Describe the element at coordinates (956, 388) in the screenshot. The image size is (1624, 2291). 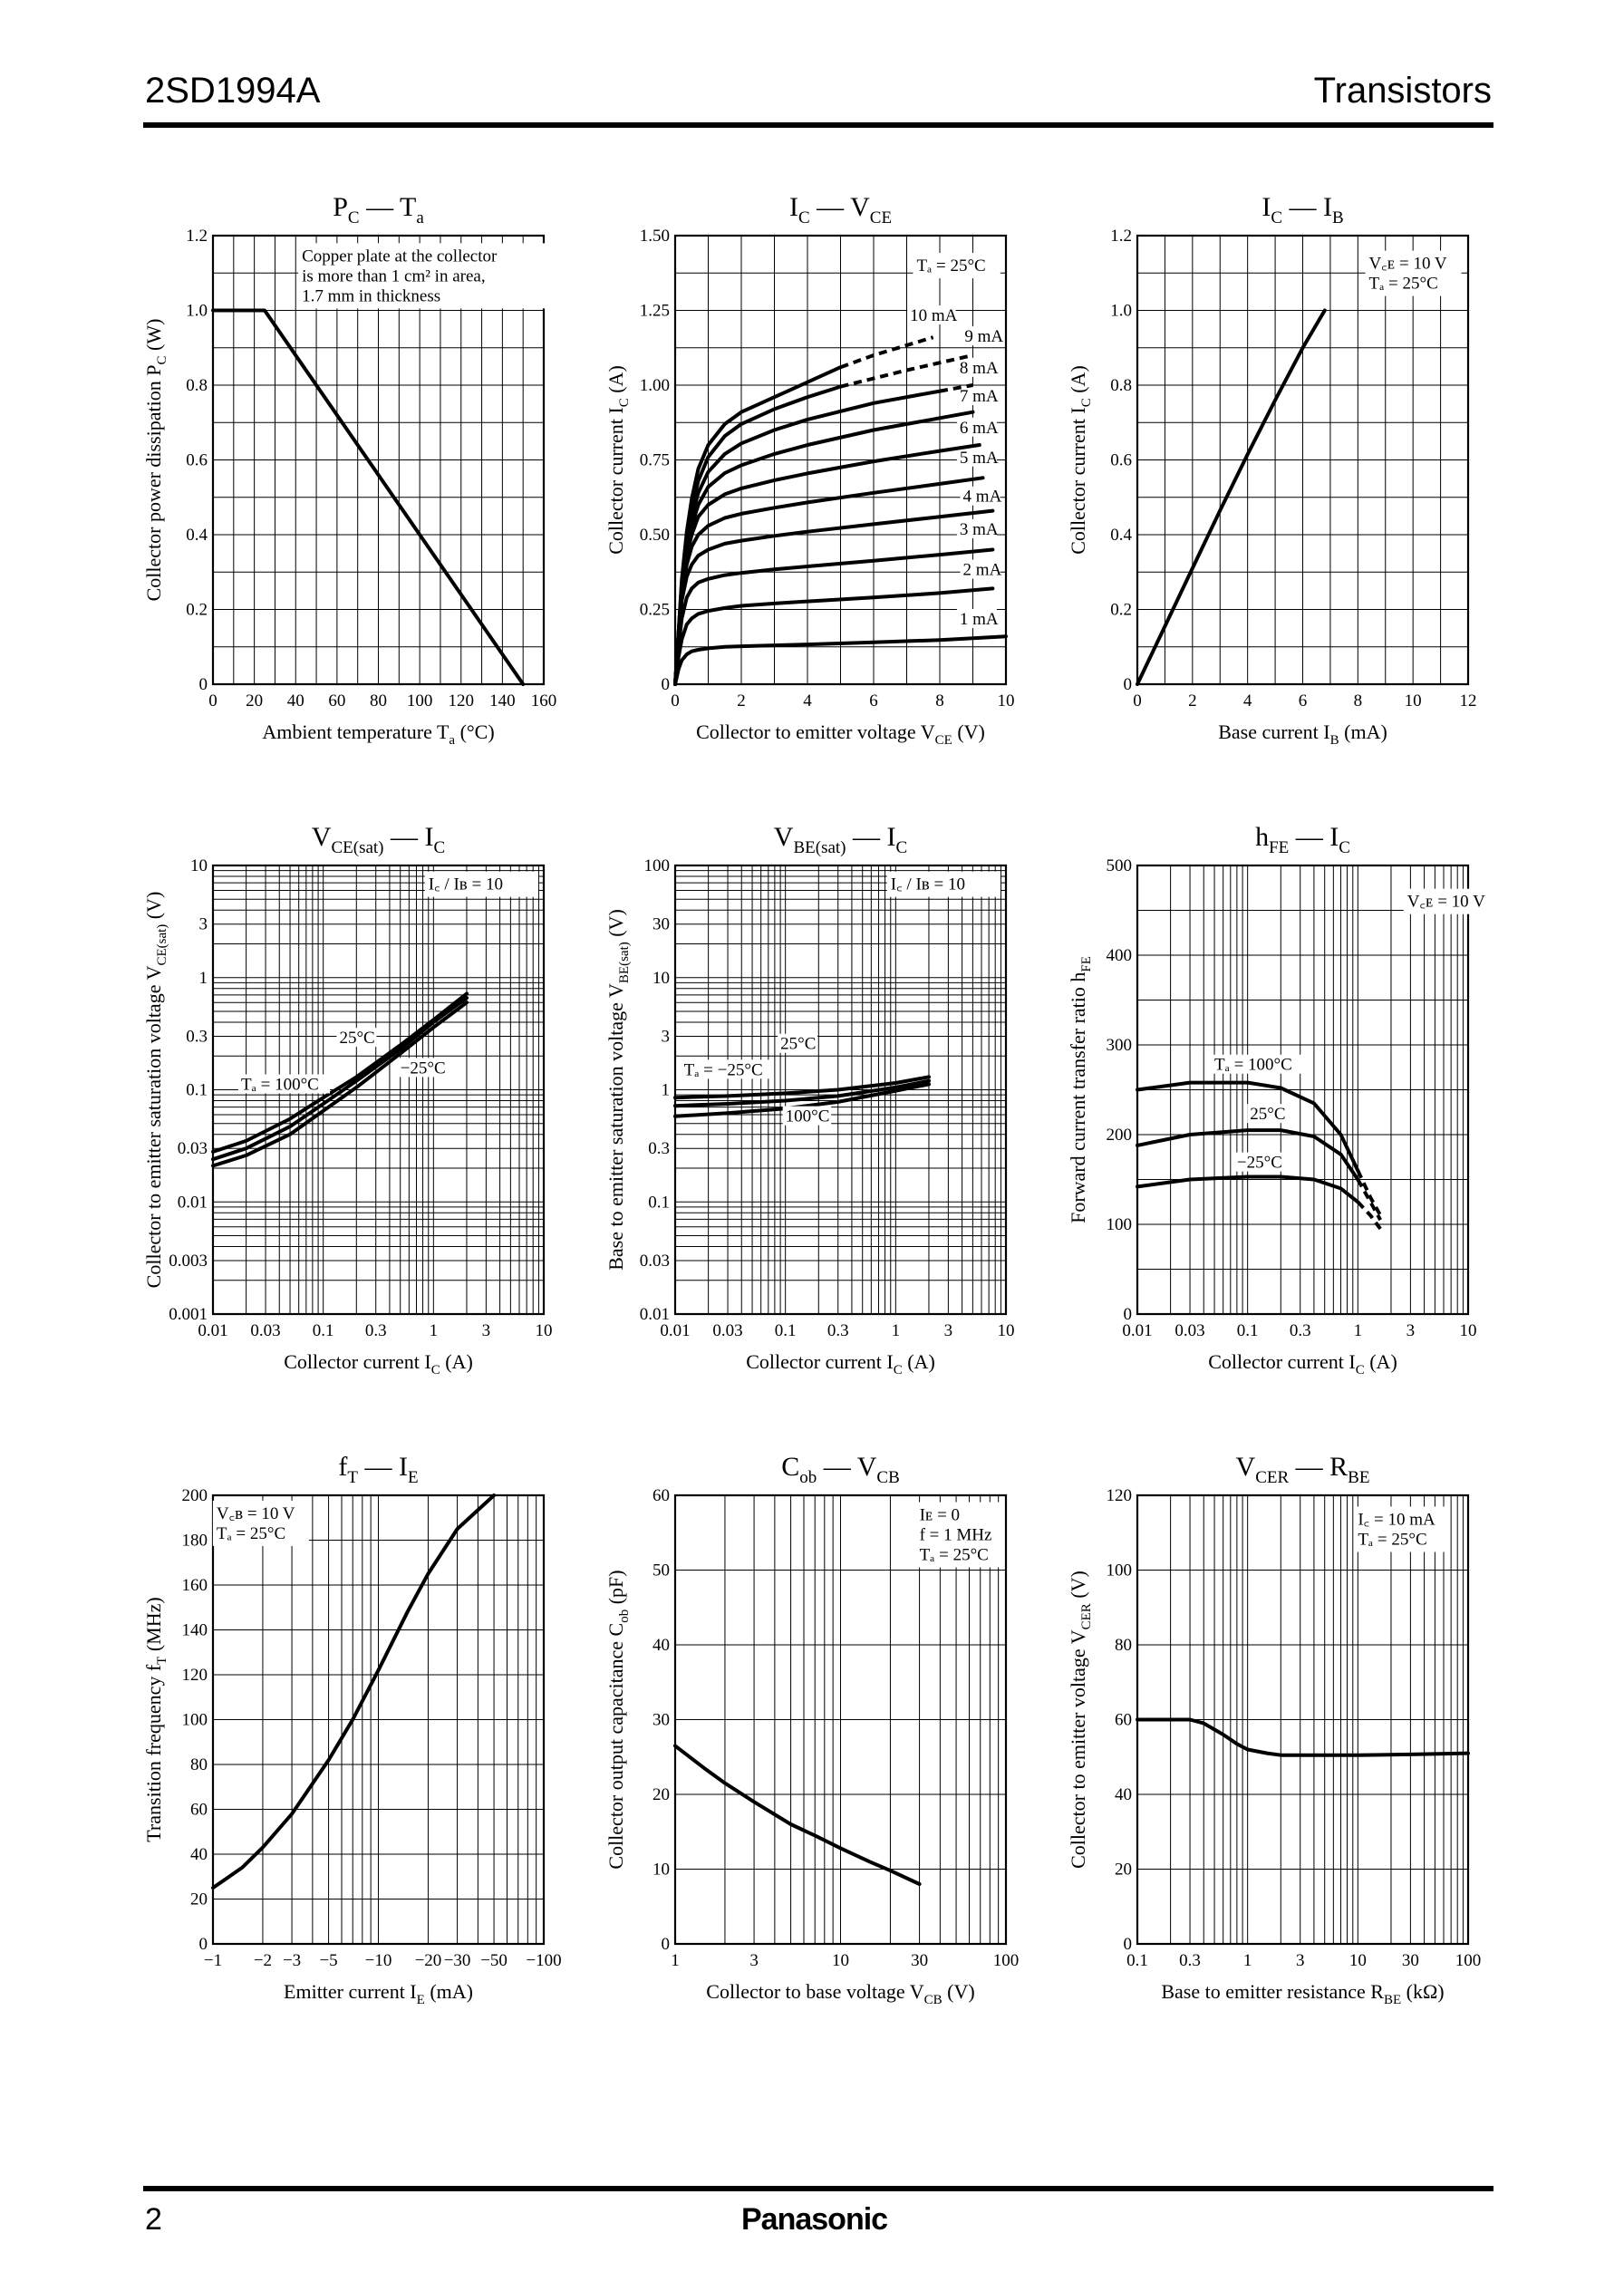
I see `series-line-dashed` at that location.